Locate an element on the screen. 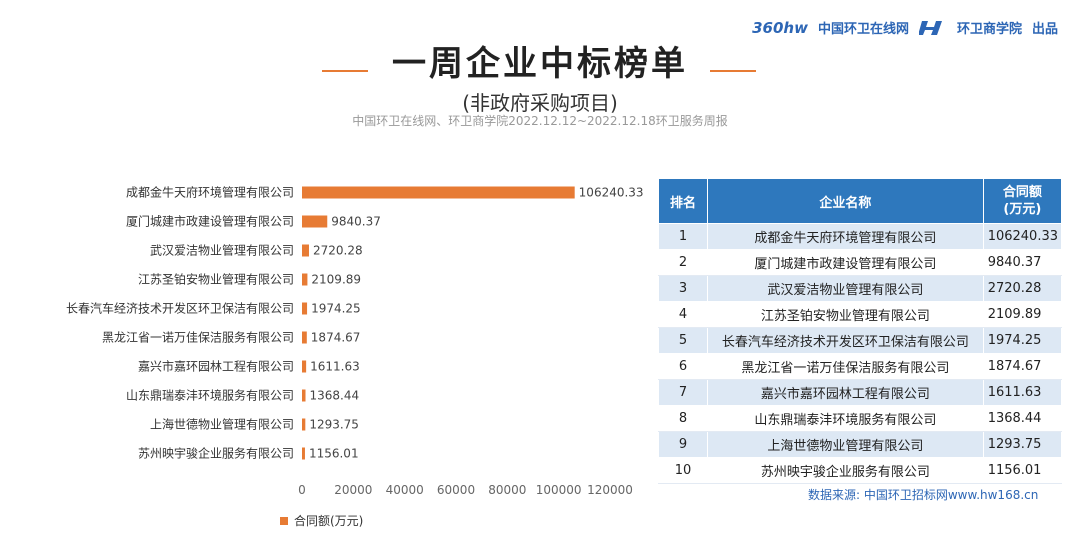 The height and width of the screenshot is (540, 1080). table-header-row: 排名 企业名称 合同额 (万元) is located at coordinates (860, 201).